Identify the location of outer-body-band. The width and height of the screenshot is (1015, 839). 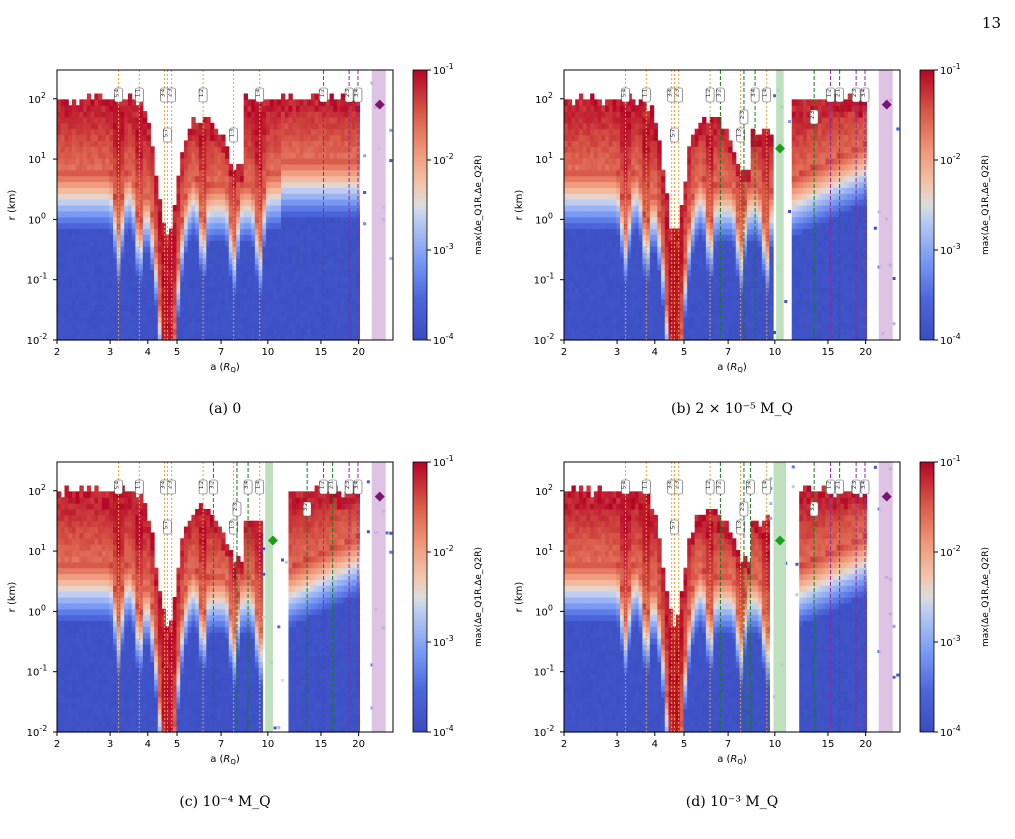
(378, 205).